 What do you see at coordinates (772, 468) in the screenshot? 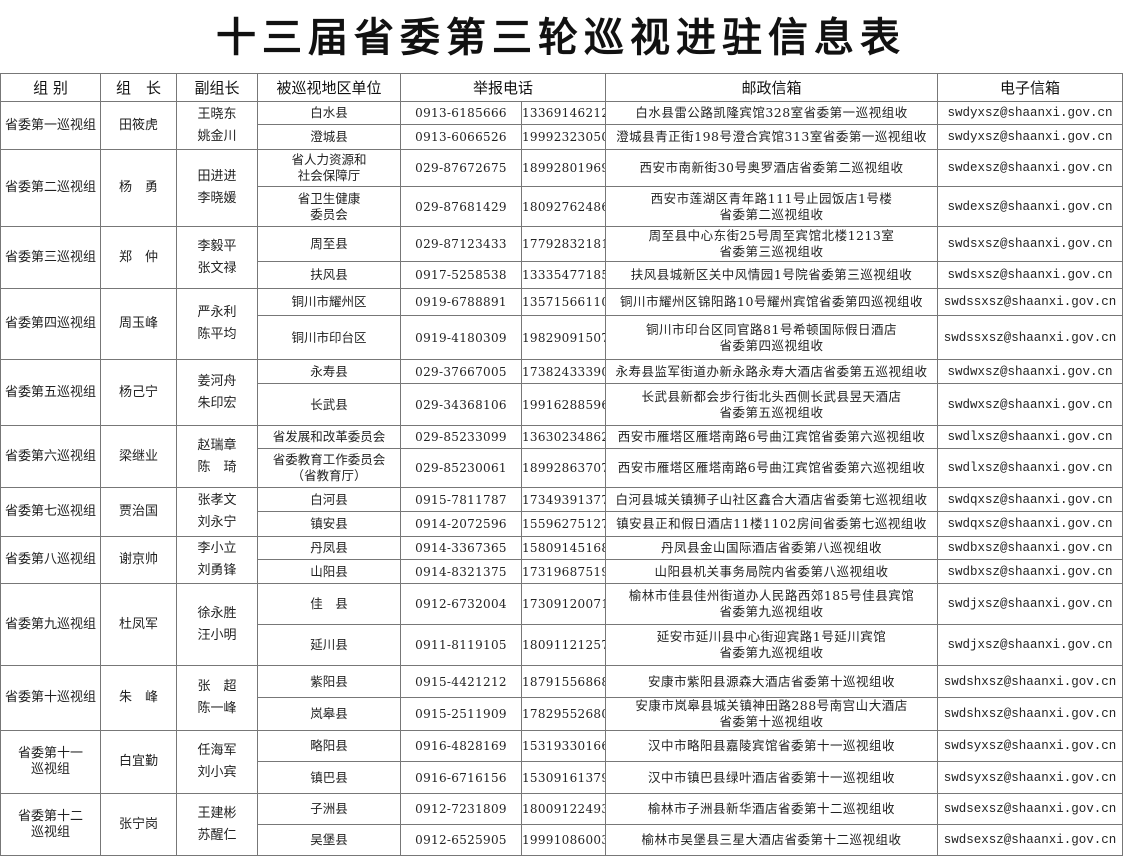
I see `postal-address: 西安市雁塔区雁塔南路6号曲江宾馆省委第六巡视组收` at bounding box center [772, 468].